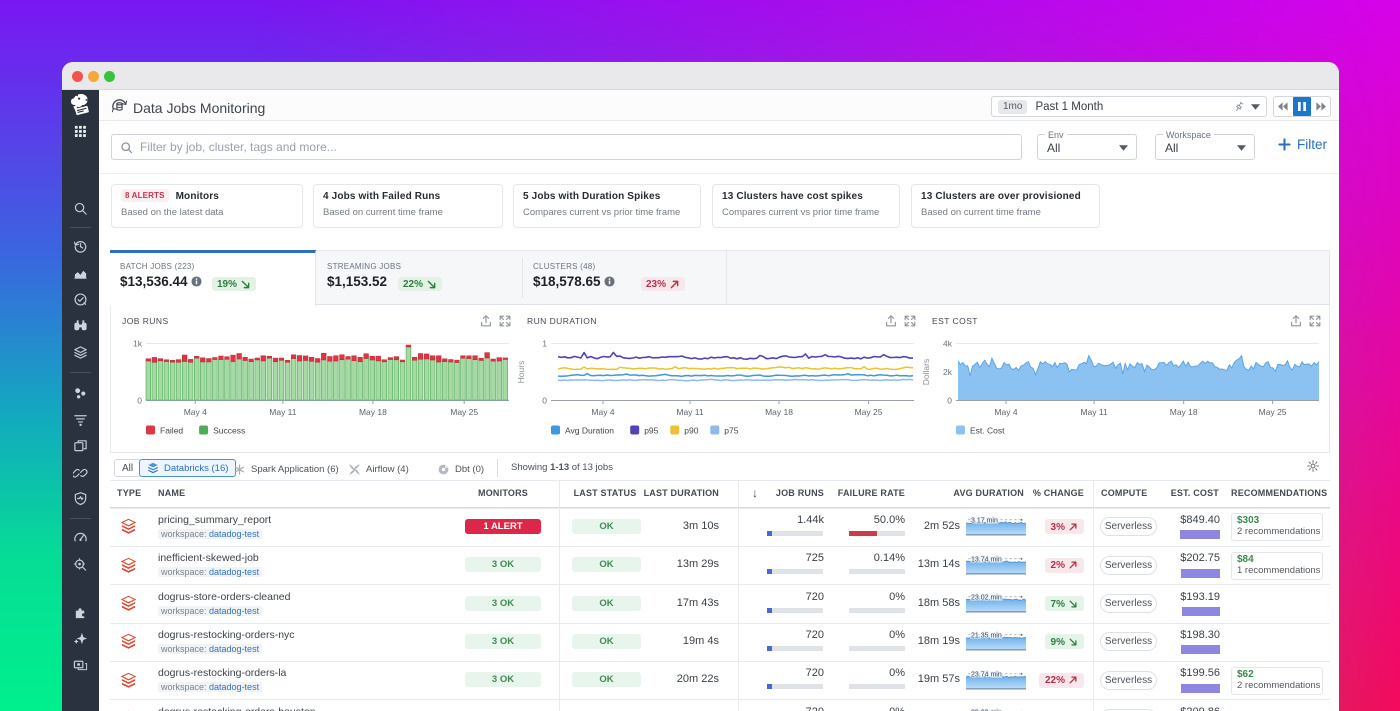  Describe the element at coordinates (948, 372) in the screenshot. I see `svg-text: 2k` at that location.